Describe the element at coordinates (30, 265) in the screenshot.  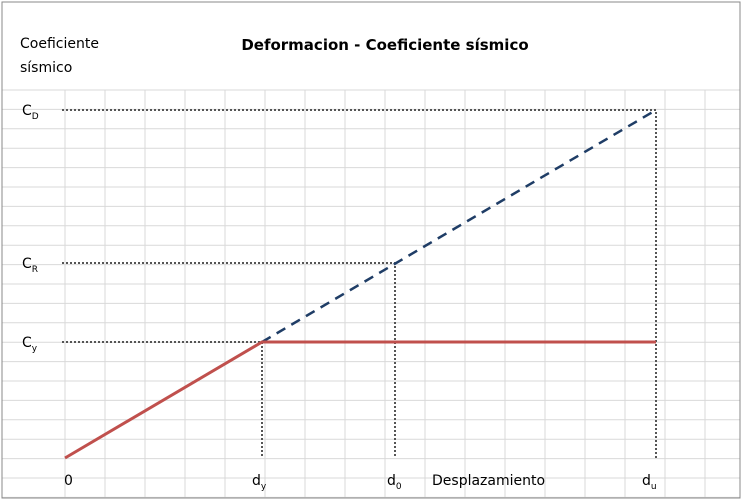
I see `y-label: CR` at that location.